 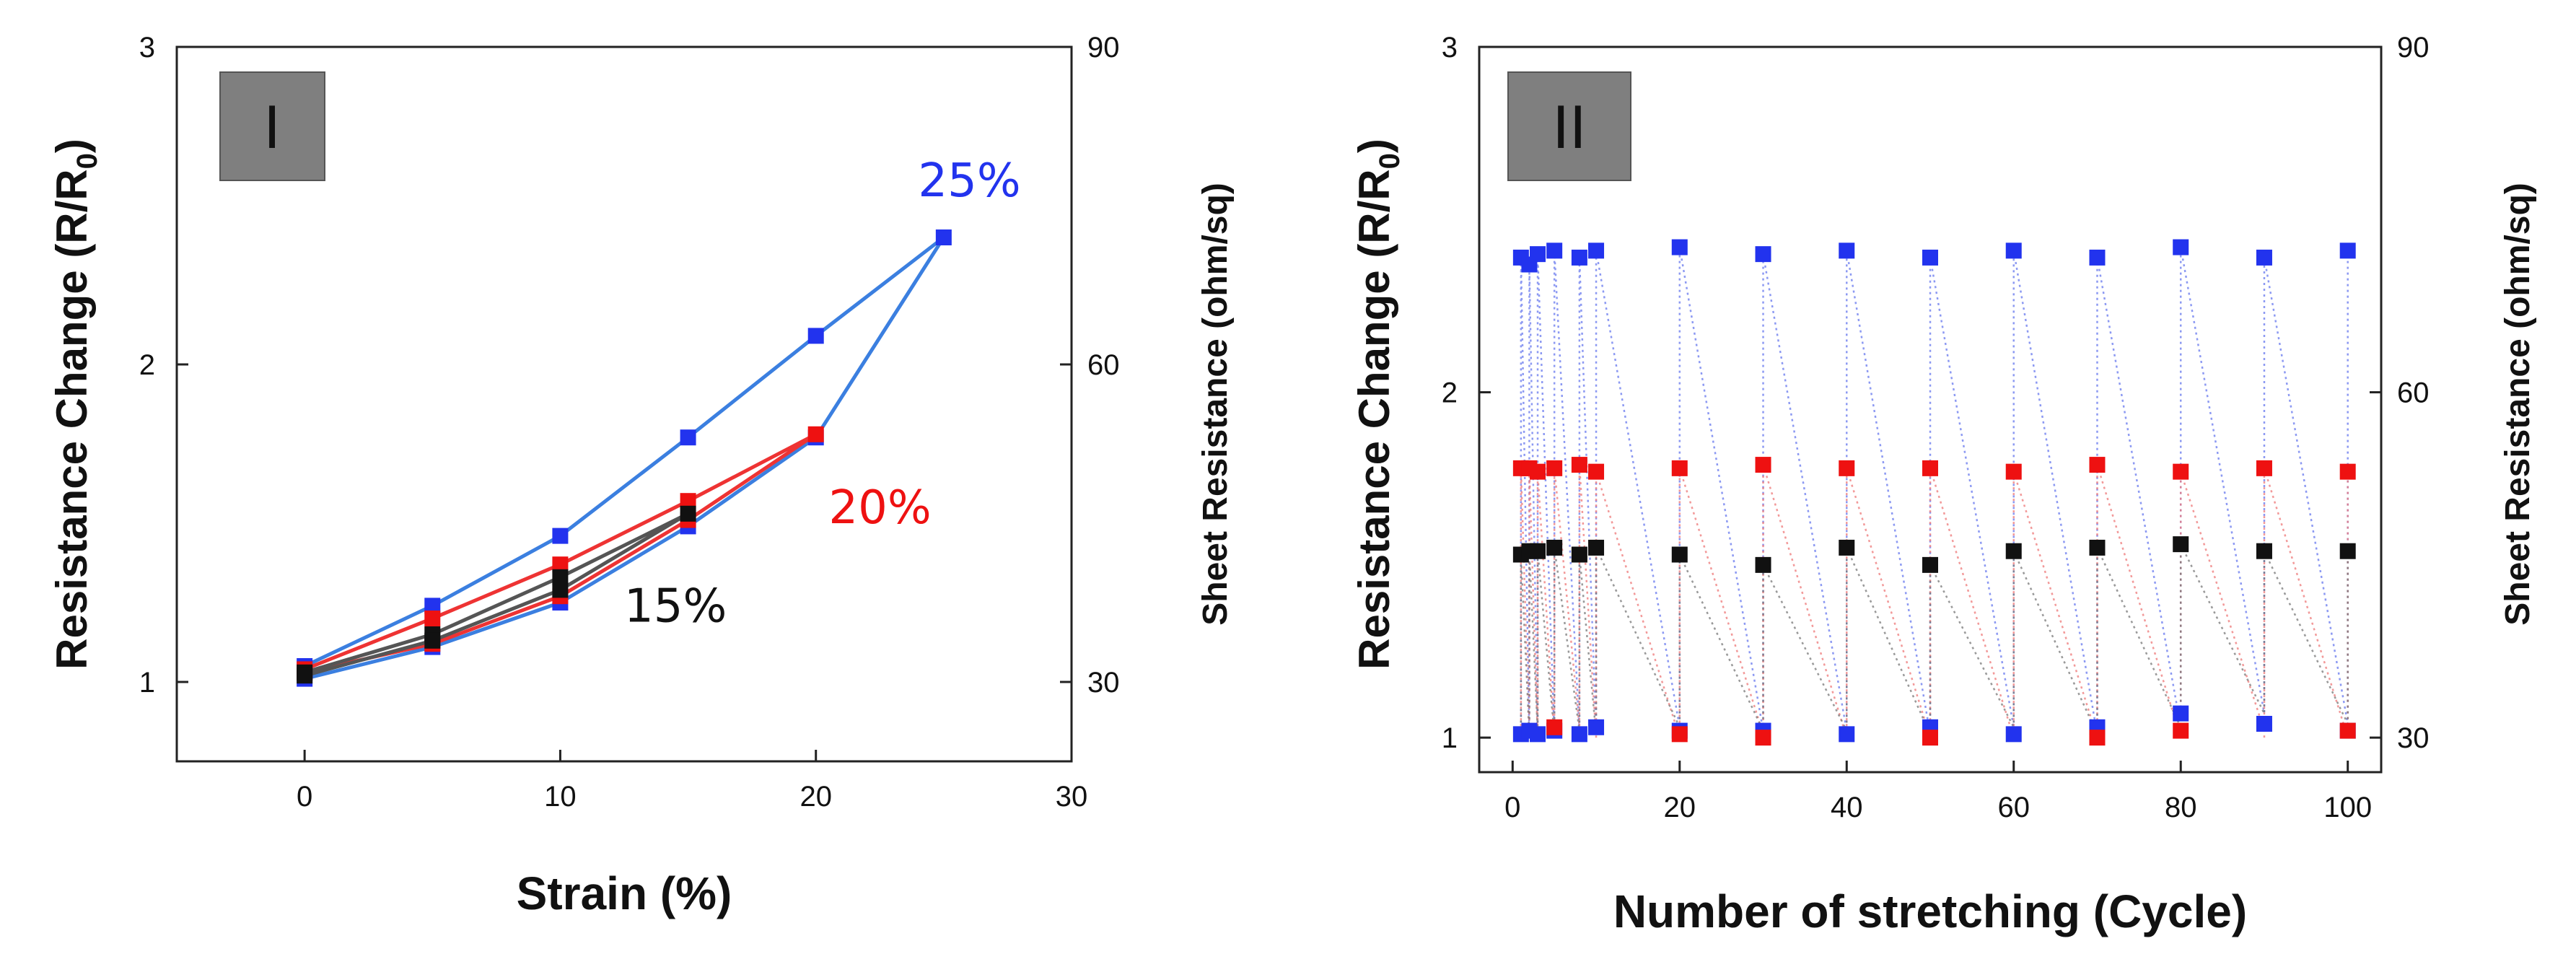 What do you see at coordinates (304, 797) in the screenshot?
I see `x-tick-label: 0` at bounding box center [304, 797].